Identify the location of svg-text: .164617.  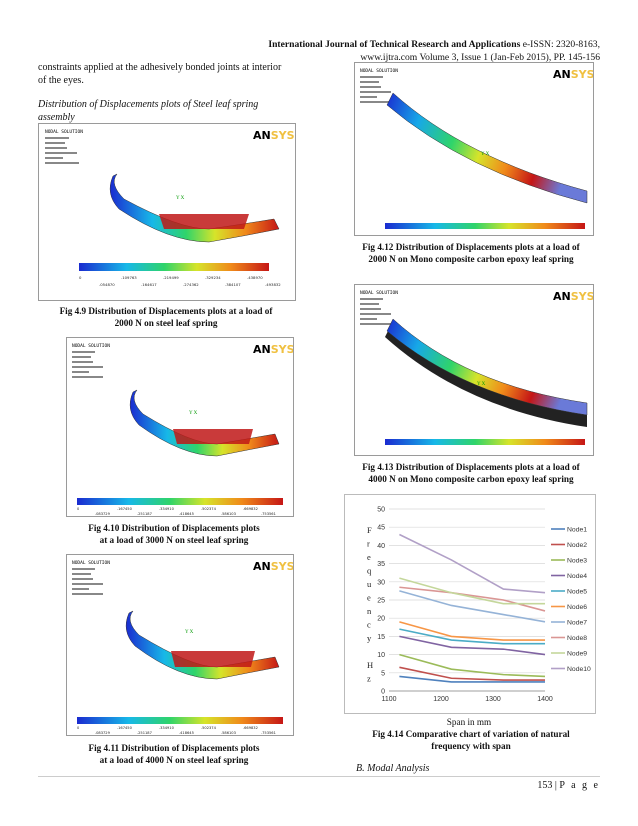
(149, 284).